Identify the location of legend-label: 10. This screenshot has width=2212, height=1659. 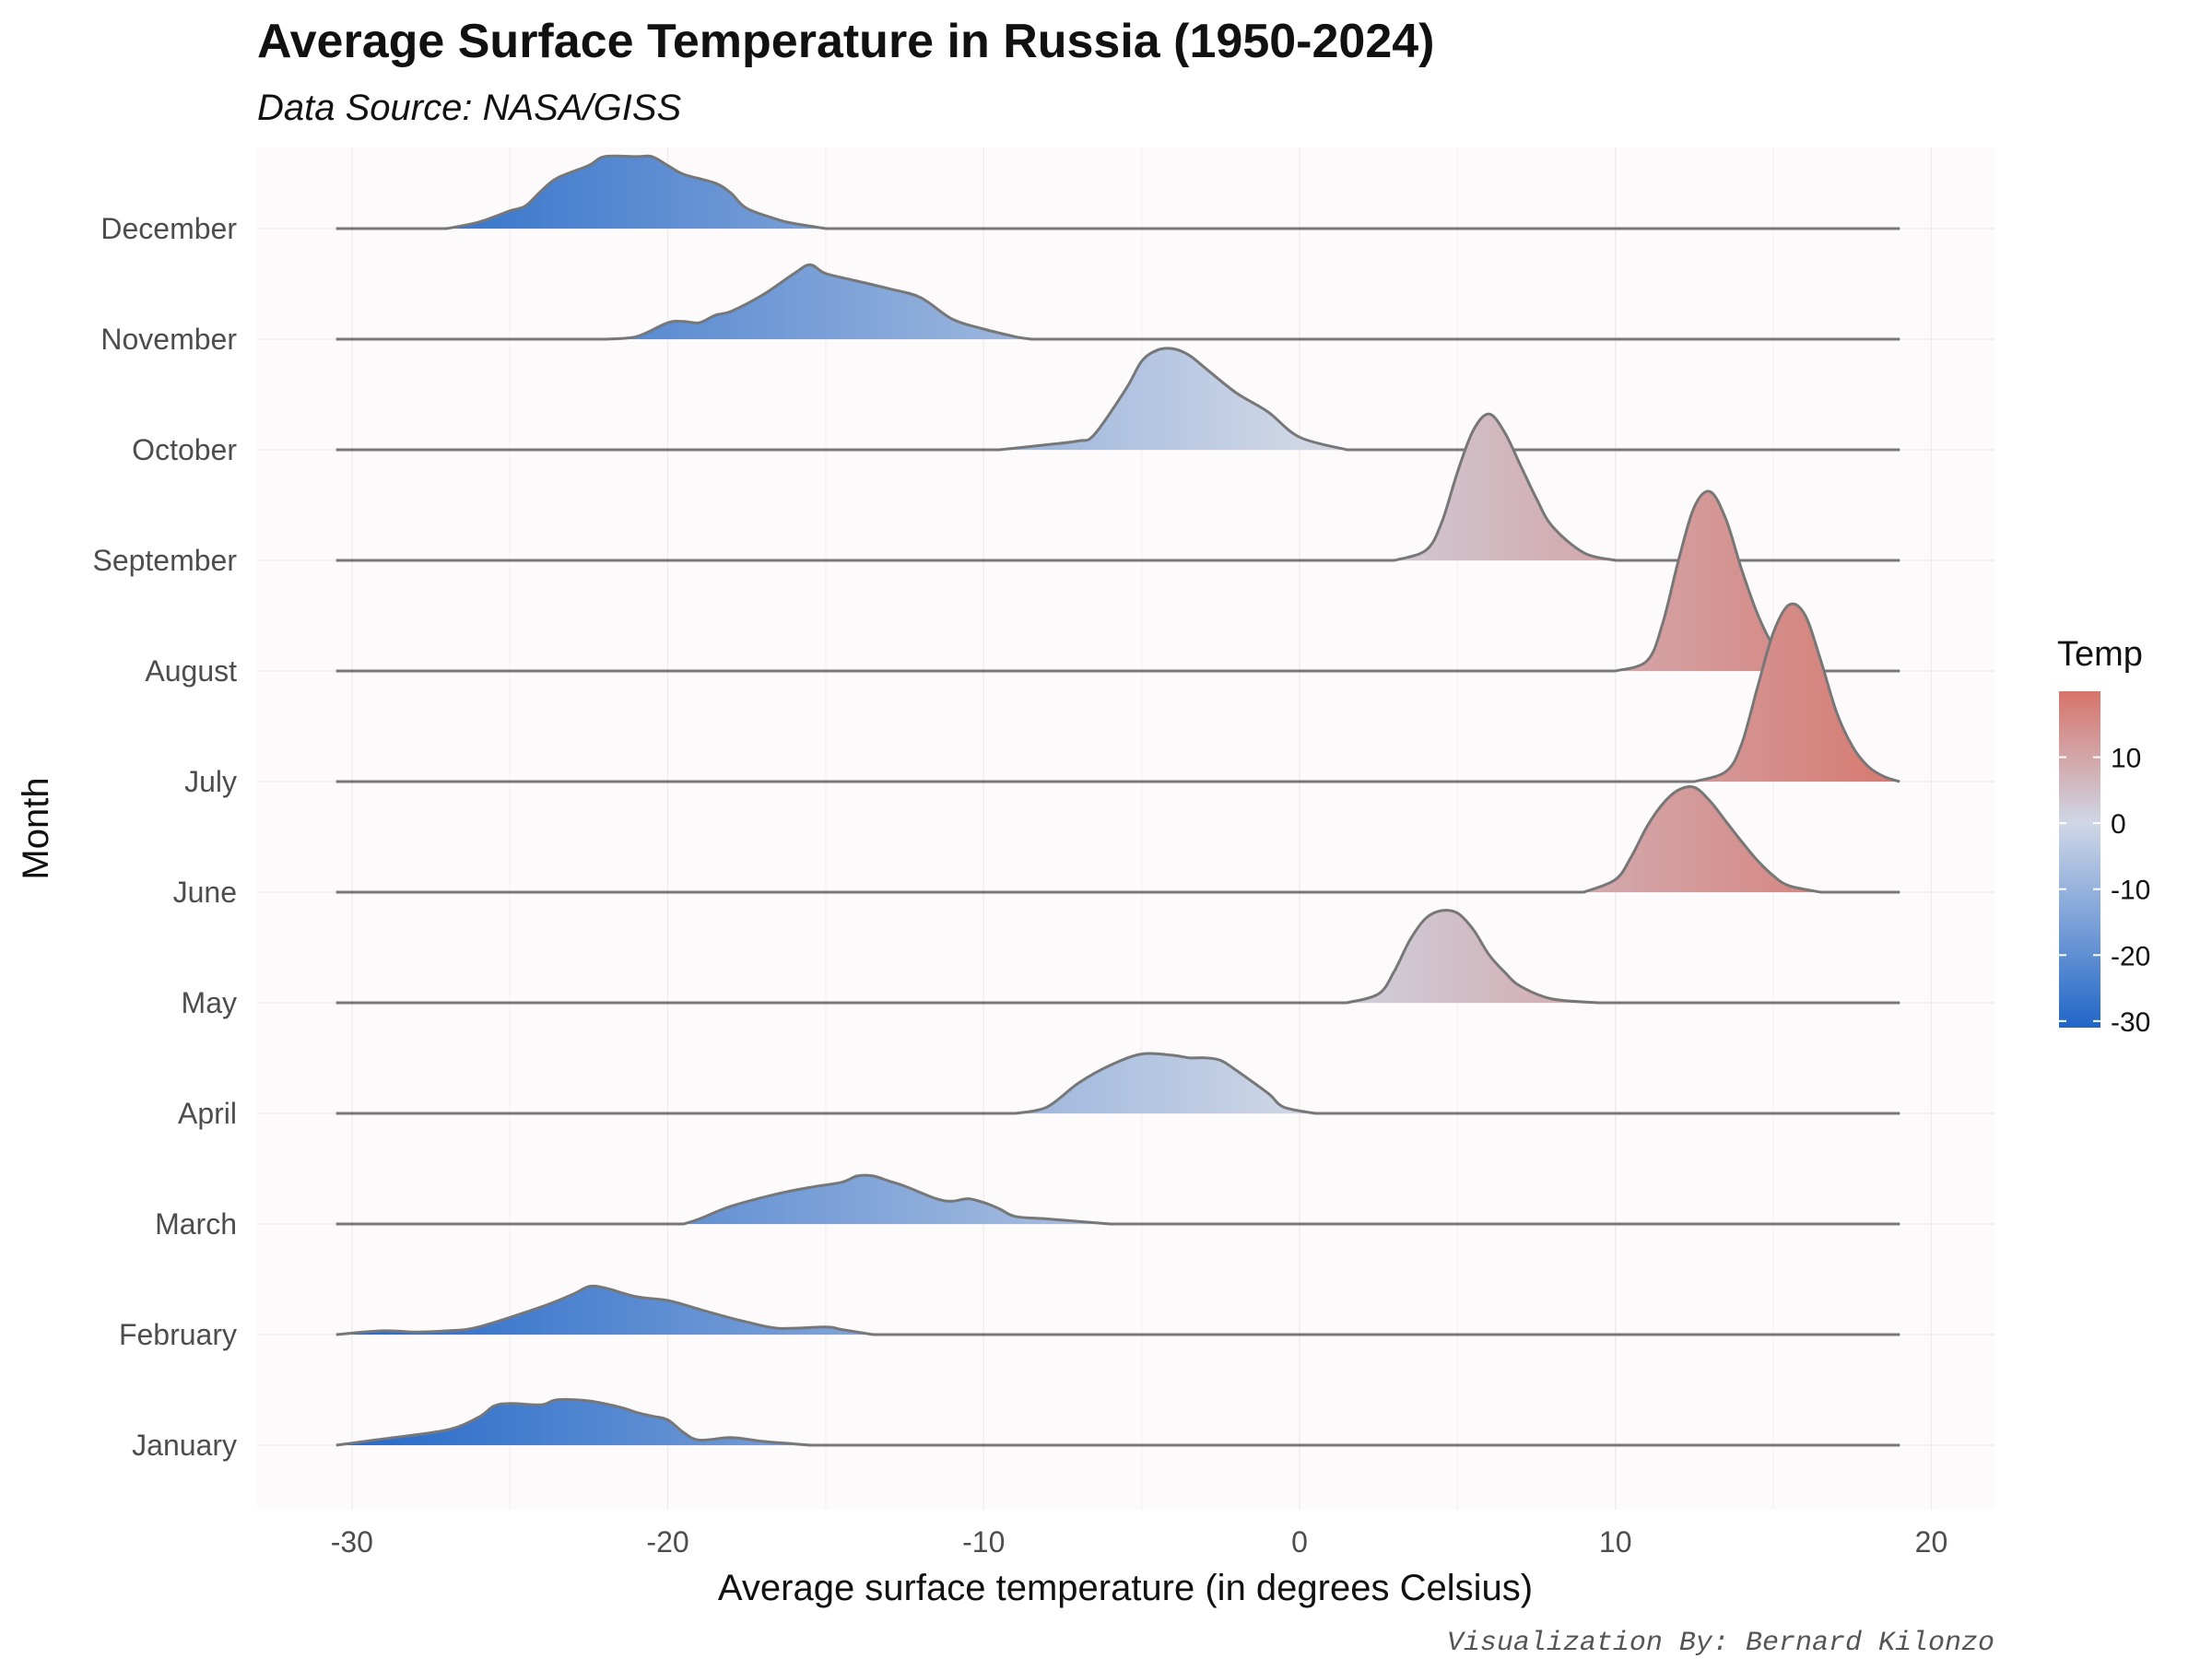
(2126, 759).